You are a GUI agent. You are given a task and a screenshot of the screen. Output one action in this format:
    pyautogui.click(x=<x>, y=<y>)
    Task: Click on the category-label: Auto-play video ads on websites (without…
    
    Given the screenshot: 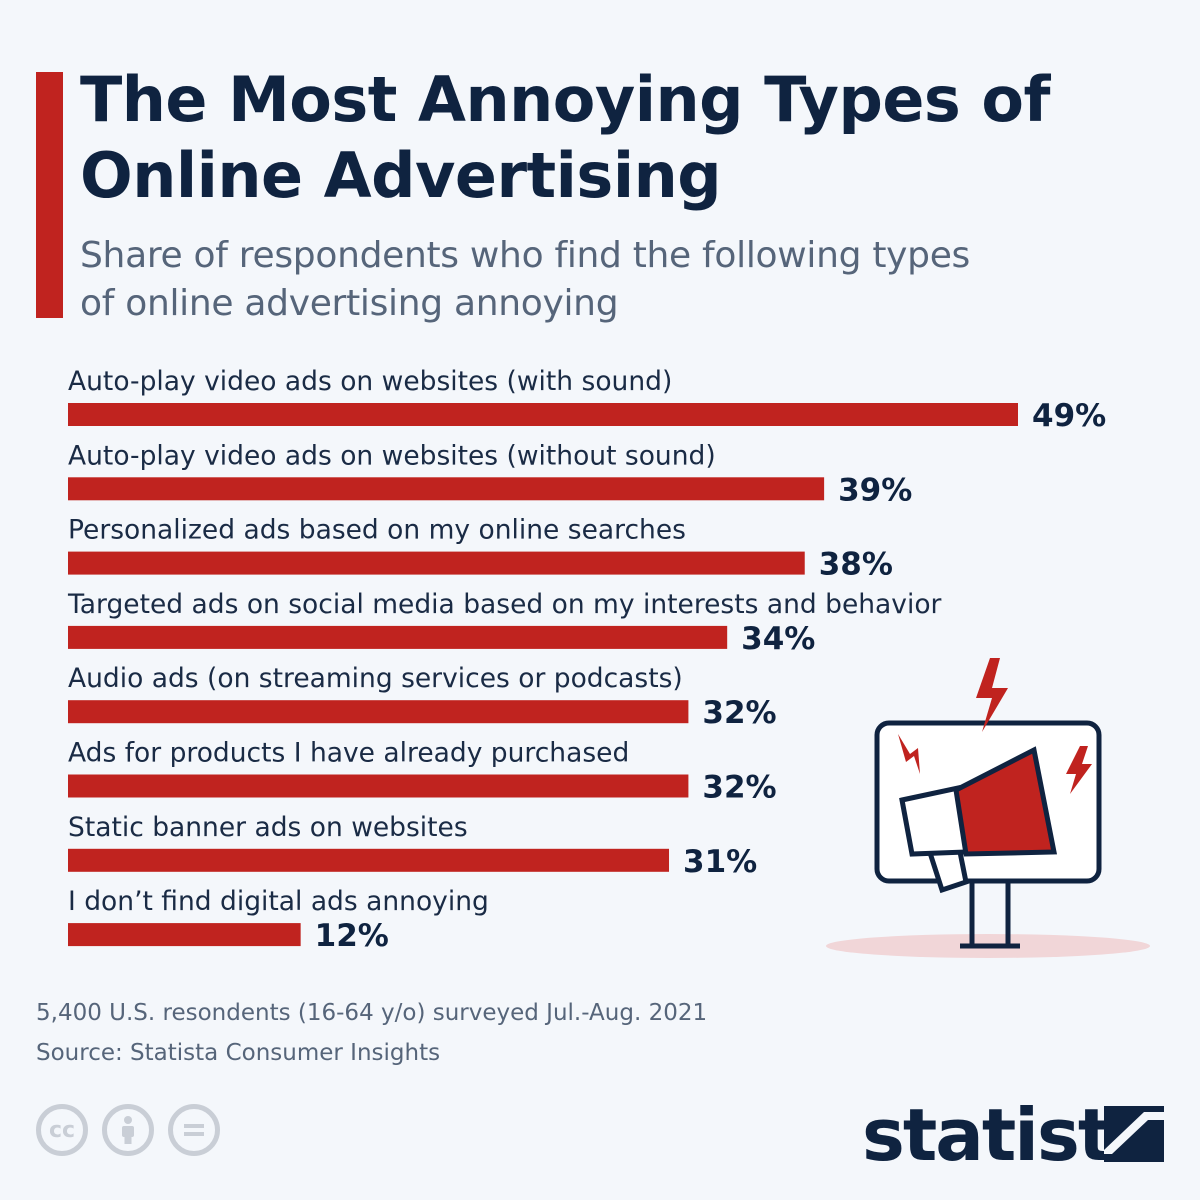 What is the action you would take?
    pyautogui.click(x=392, y=455)
    